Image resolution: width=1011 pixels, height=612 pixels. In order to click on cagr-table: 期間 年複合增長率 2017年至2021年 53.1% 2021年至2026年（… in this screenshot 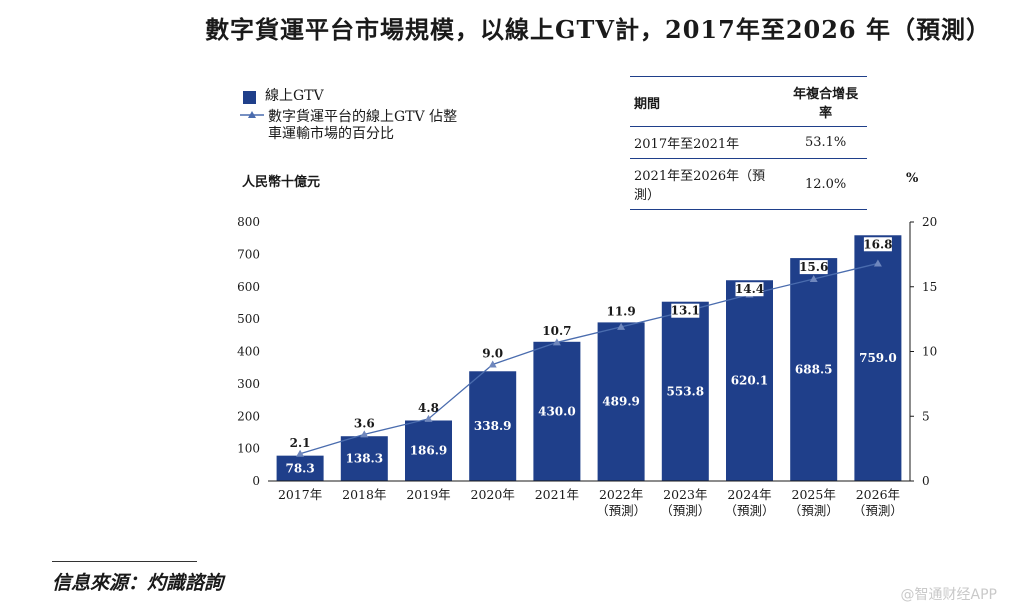, I will do `click(748, 143)`.